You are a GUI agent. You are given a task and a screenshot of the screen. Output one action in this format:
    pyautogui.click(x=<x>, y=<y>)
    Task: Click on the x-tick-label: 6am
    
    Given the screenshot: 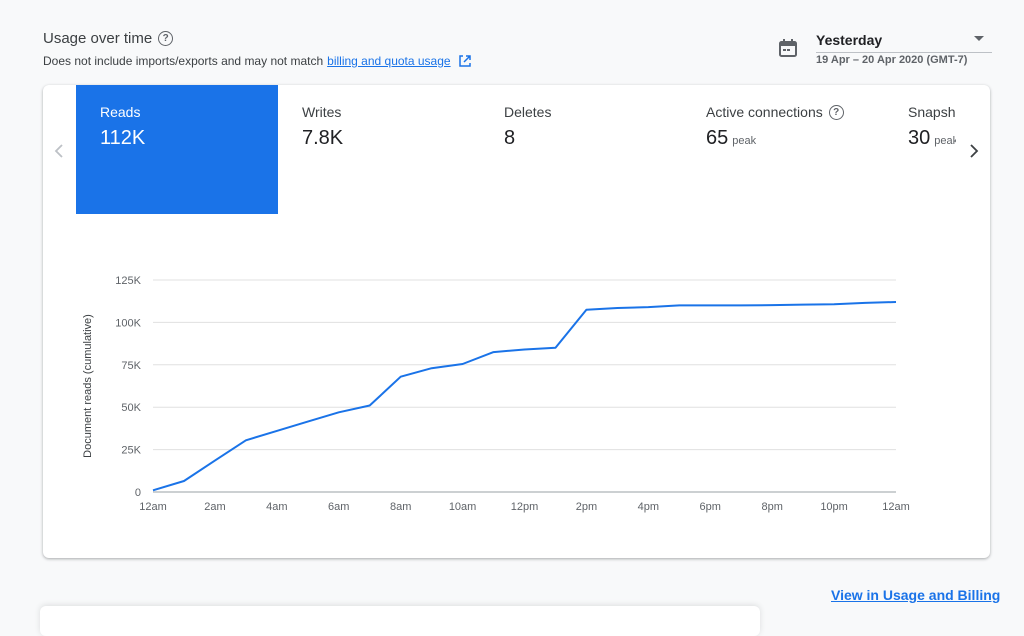 What is the action you would take?
    pyautogui.click(x=338, y=507)
    